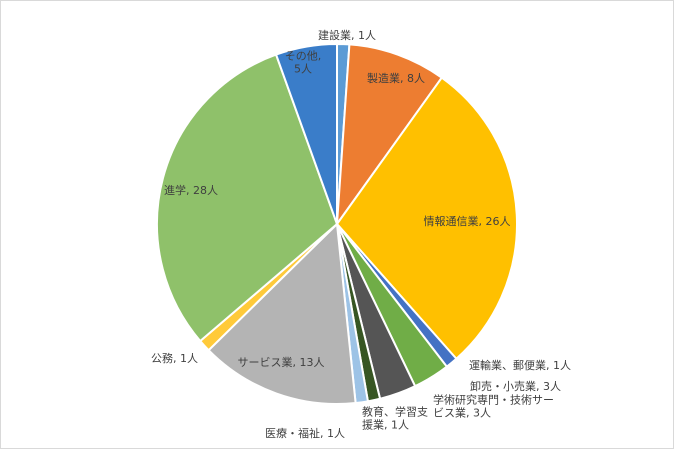 The width and height of the screenshot is (674, 449). What do you see at coordinates (396, 78) in the screenshot?
I see `data-label-2: 製造業, 8人` at bounding box center [396, 78].